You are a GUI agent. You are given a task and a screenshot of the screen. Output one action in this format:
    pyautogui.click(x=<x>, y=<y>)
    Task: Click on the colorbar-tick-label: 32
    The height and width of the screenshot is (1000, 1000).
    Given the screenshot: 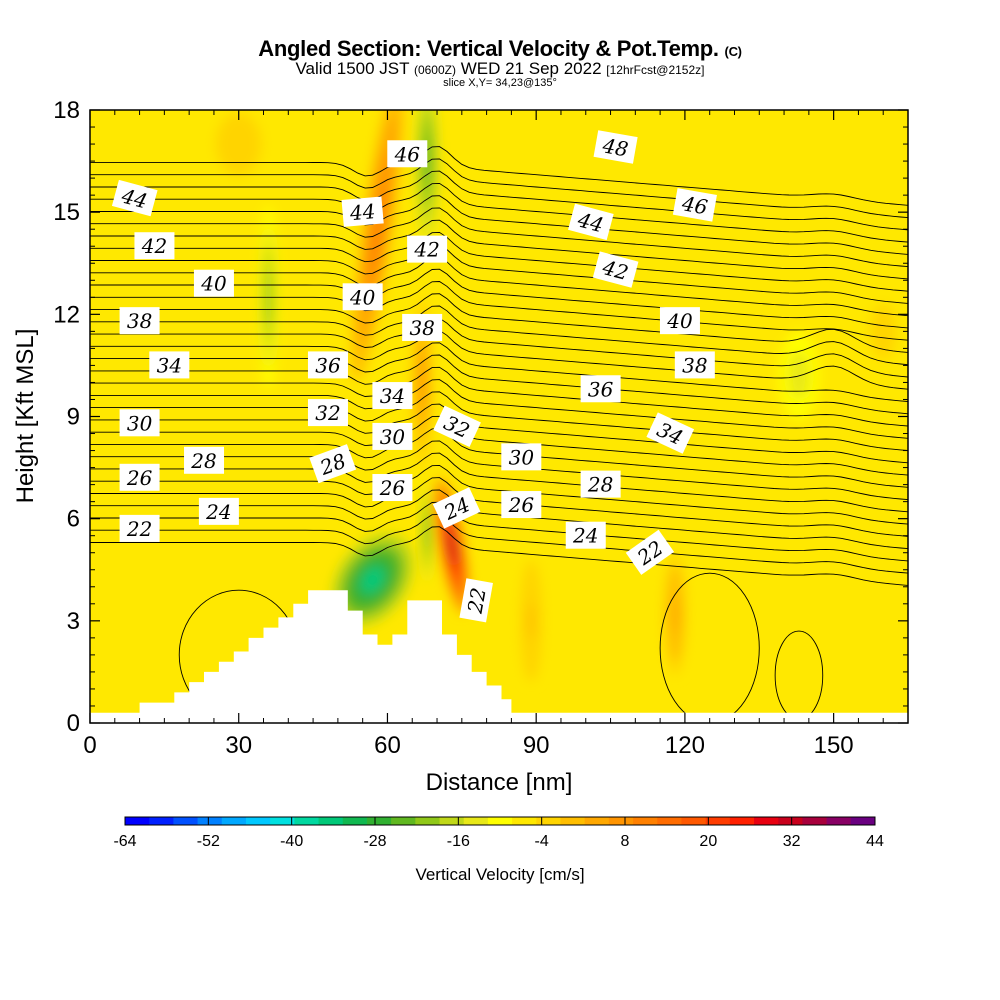 What is the action you would take?
    pyautogui.click(x=792, y=841)
    